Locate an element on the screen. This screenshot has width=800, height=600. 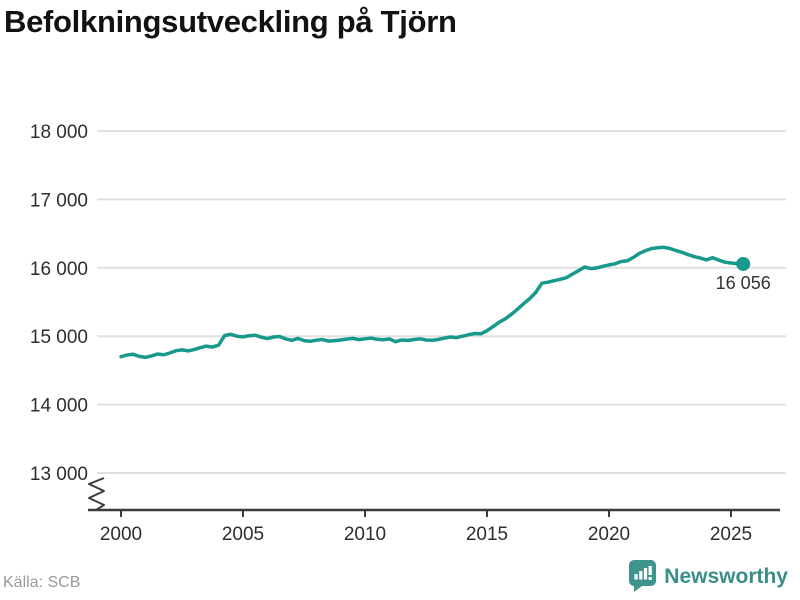
y-tick-label: 16 000 is located at coordinates (59, 269).